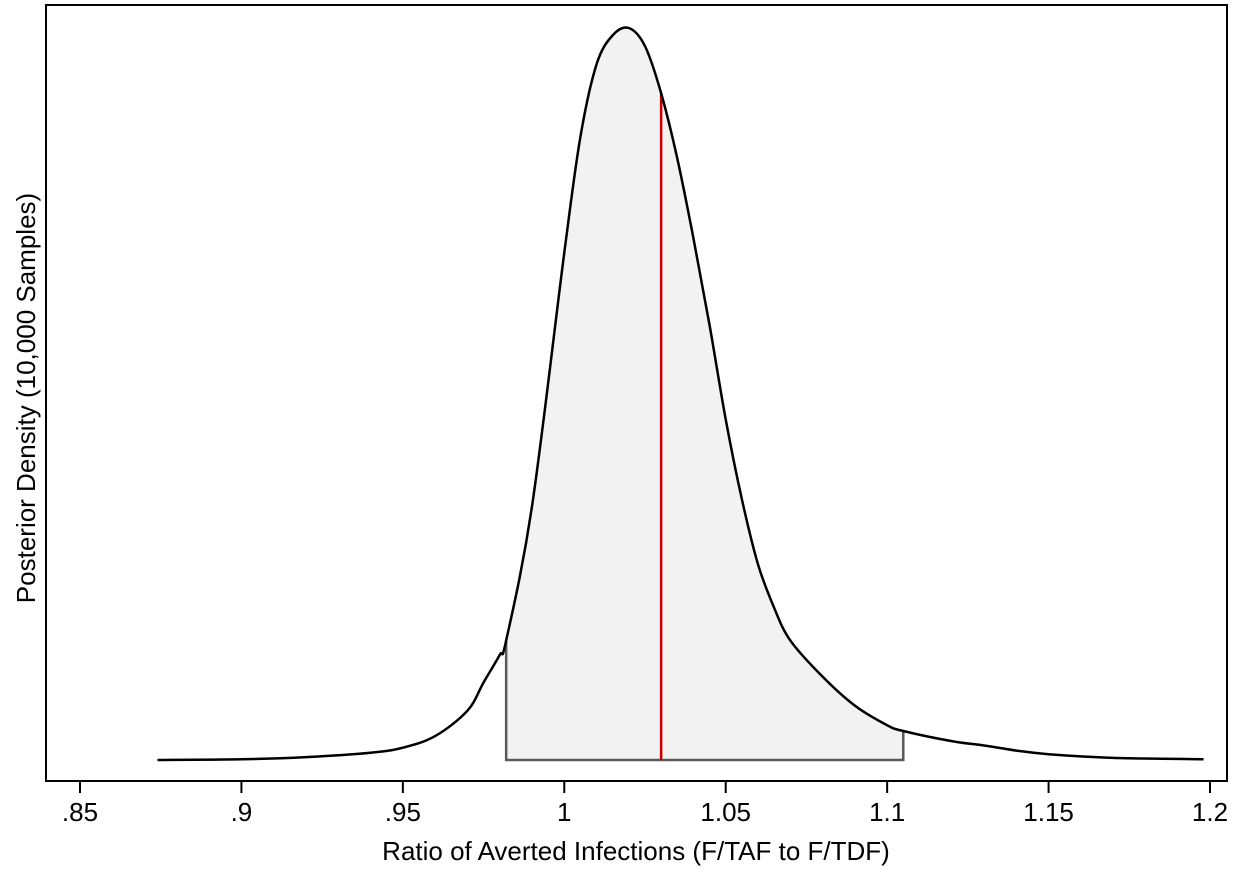 This screenshot has height=872, width=1247. What do you see at coordinates (80, 812) in the screenshot?
I see `x-tick-label: .85` at bounding box center [80, 812].